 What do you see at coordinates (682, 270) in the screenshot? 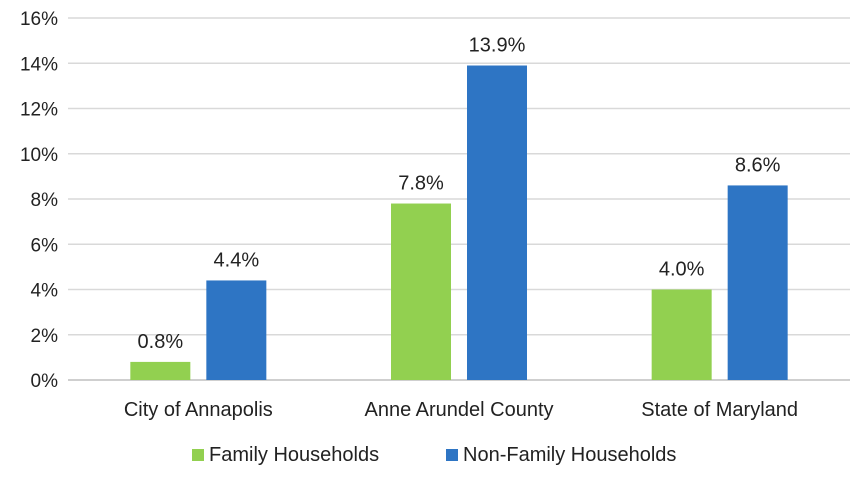
I see `data-label: 4.0%` at bounding box center [682, 270].